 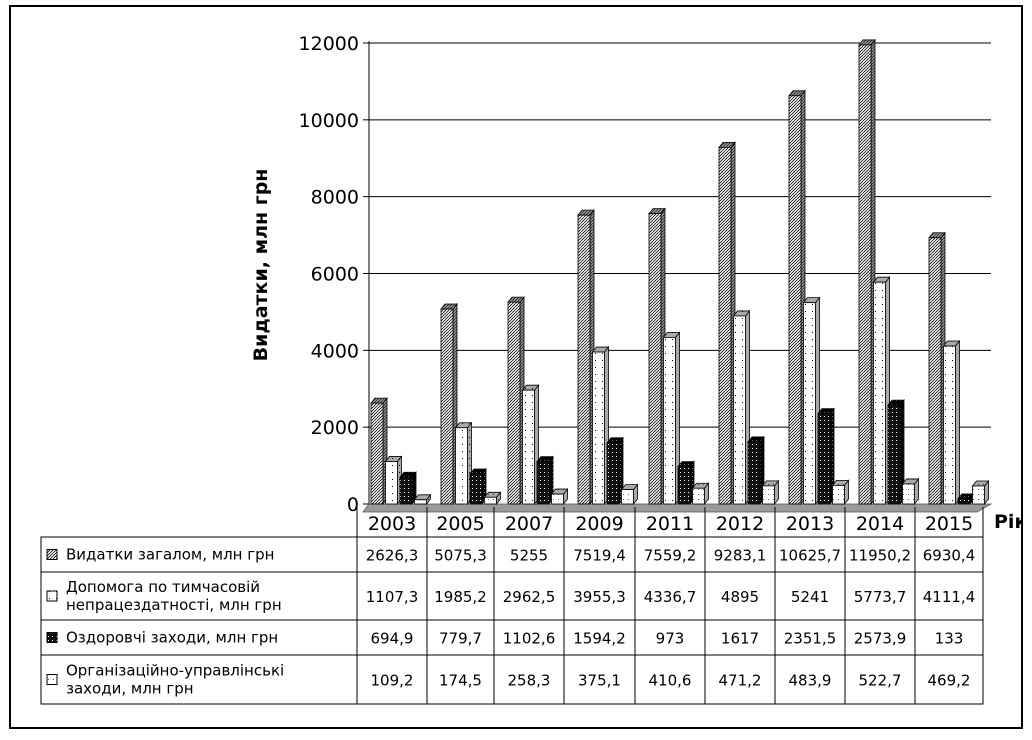 I want to click on bar-2014-s1, so click(x=867, y=272).